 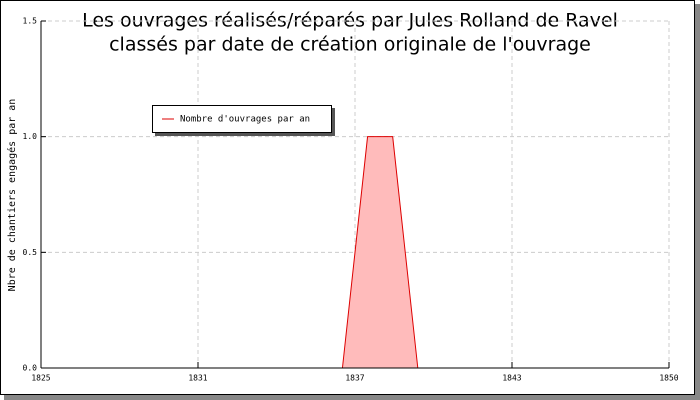 I want to click on x-tick-label: 1831, so click(x=197, y=378).